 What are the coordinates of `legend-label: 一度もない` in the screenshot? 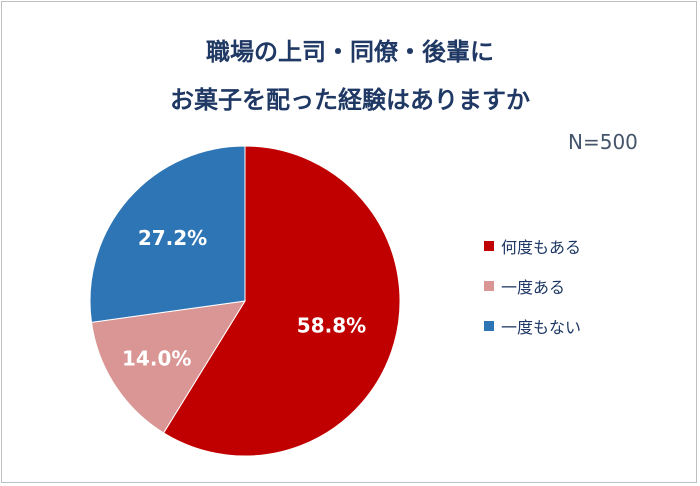 It's located at (541, 327).